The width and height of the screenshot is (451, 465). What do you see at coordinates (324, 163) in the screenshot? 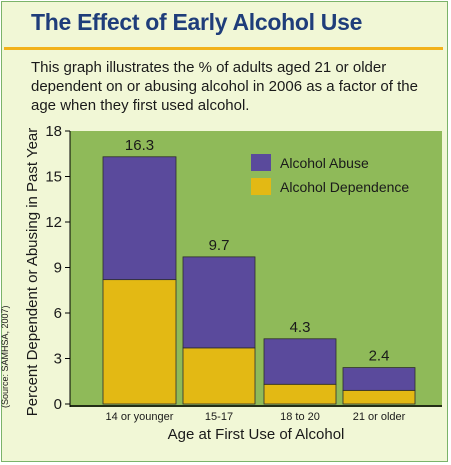
I see `legend-label: Alcohol Abuse` at bounding box center [324, 163].